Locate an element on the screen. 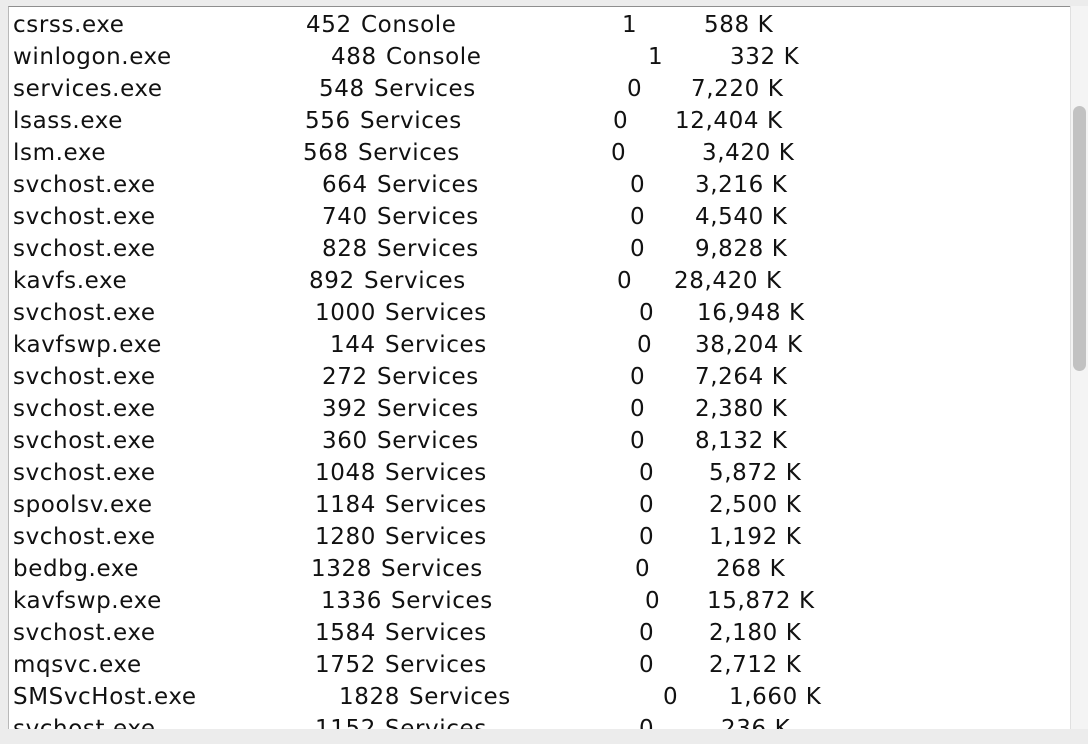 This screenshot has height=744, width=1088. process-row: svchost.exe 272 Services 0 7,264 K is located at coordinates (539, 377).